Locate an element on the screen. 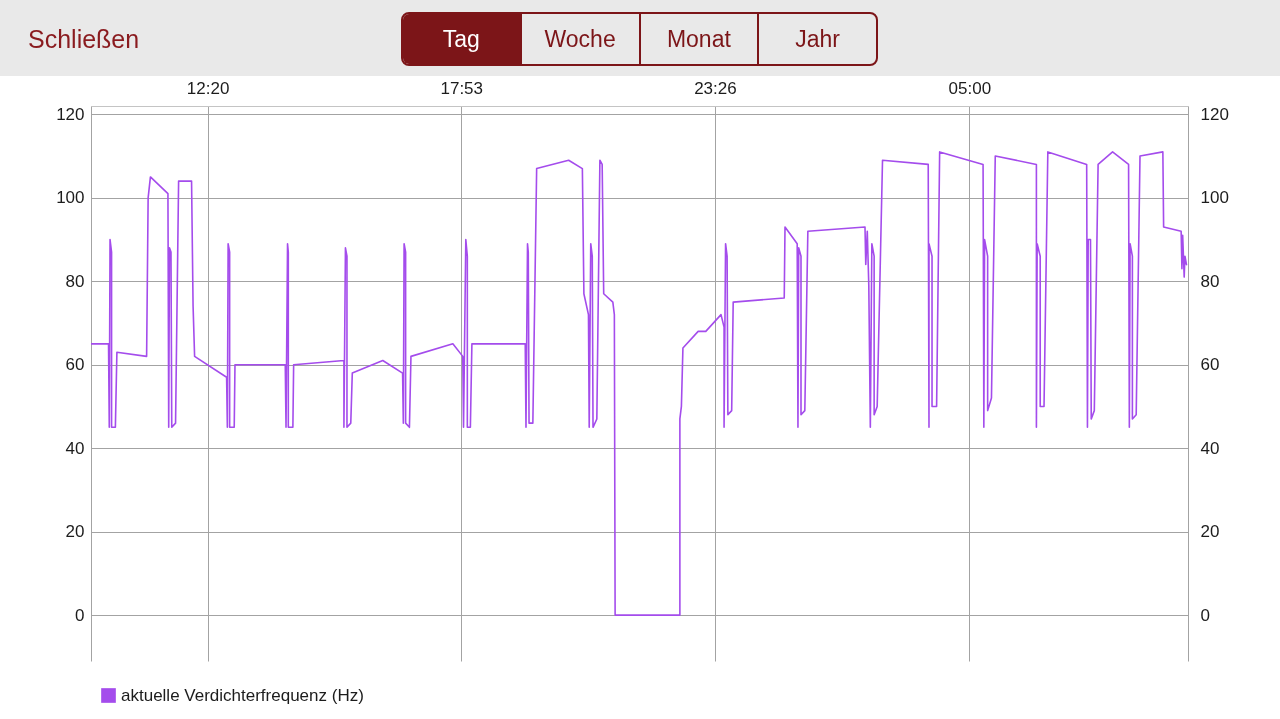  y2-tick-label: 80 is located at coordinates (1210, 281).